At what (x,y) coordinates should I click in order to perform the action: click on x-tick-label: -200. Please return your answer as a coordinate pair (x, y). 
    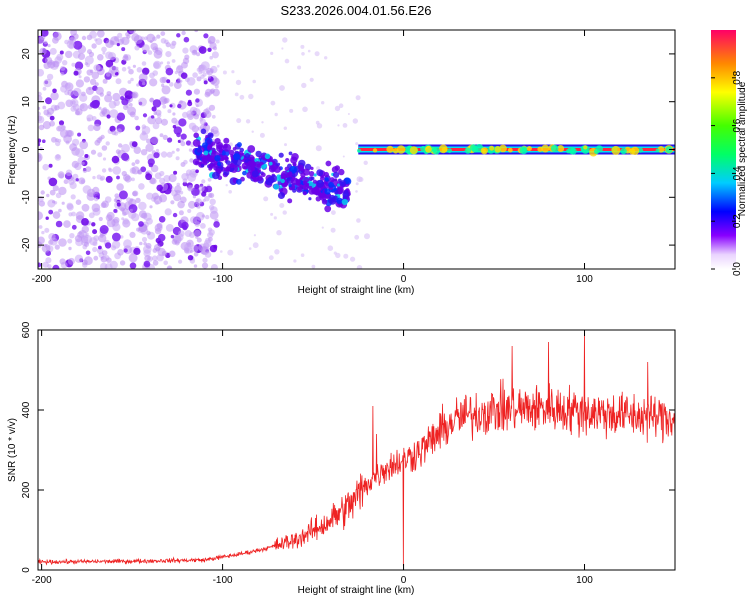
    Looking at the image, I should click on (42, 580).